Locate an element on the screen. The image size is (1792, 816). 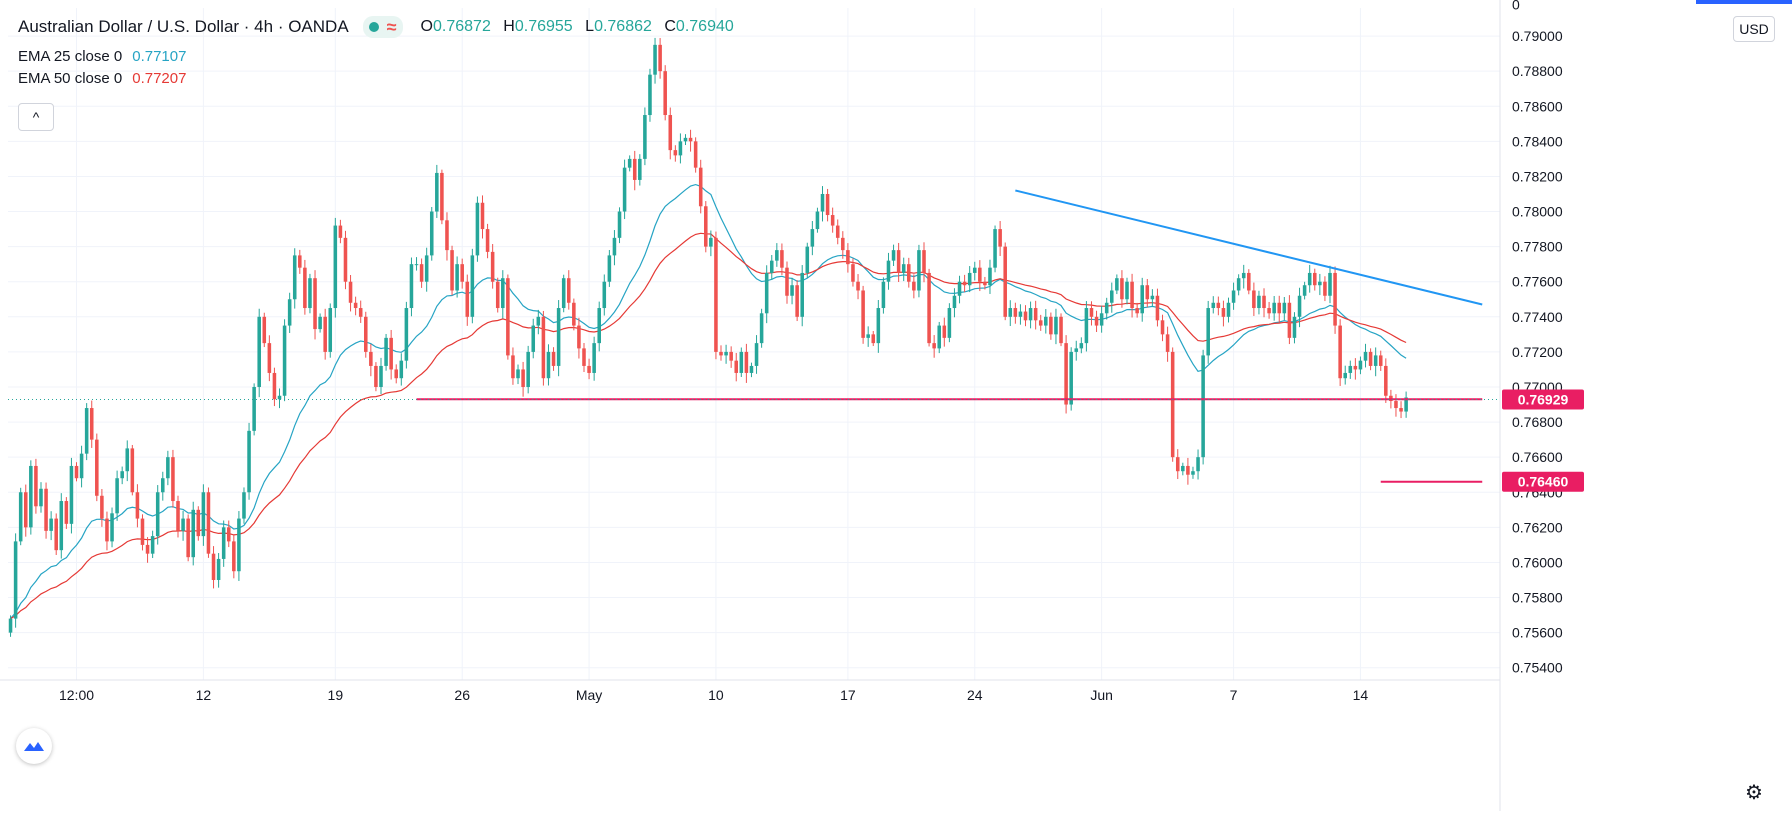
x-tick-label: 12:00 is located at coordinates (76, 695).